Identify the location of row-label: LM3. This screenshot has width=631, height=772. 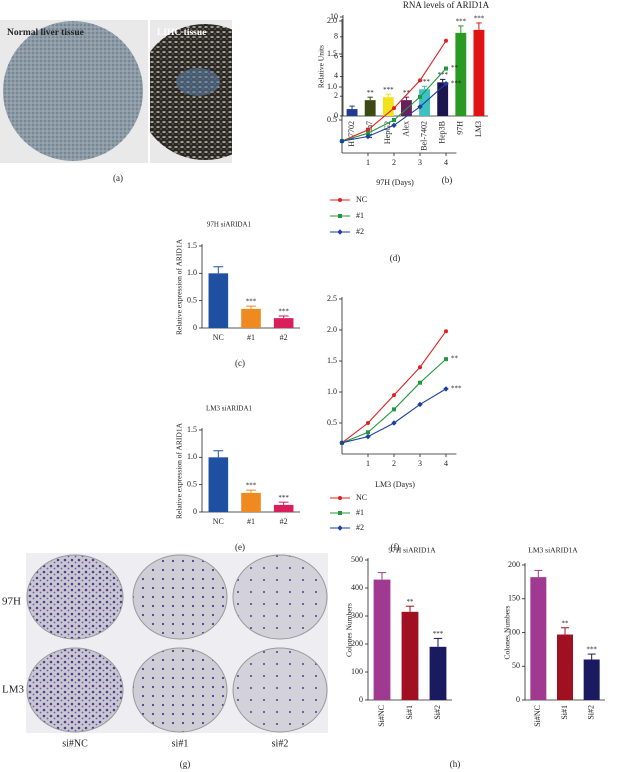
(13, 690).